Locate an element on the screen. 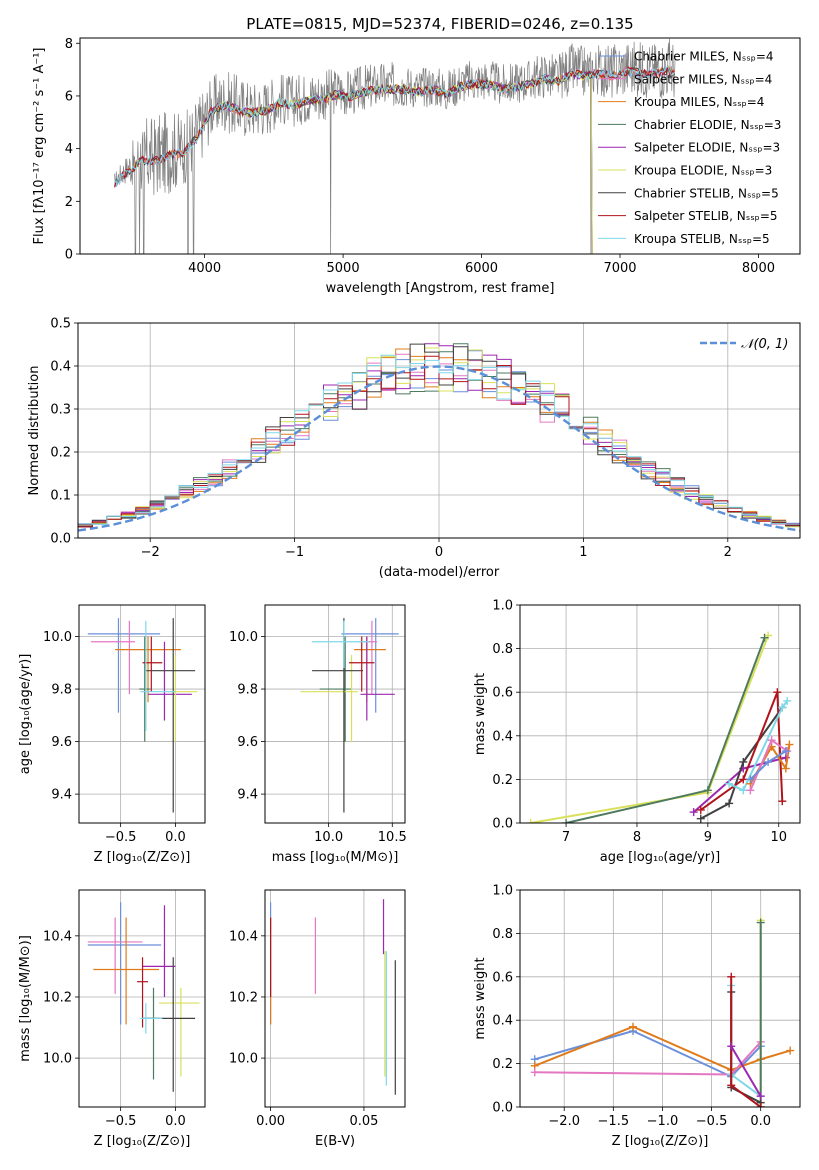 The height and width of the screenshot is (1170, 819). mass-vs-ebv-xtick-label-0: 0.00 is located at coordinates (270, 1121).